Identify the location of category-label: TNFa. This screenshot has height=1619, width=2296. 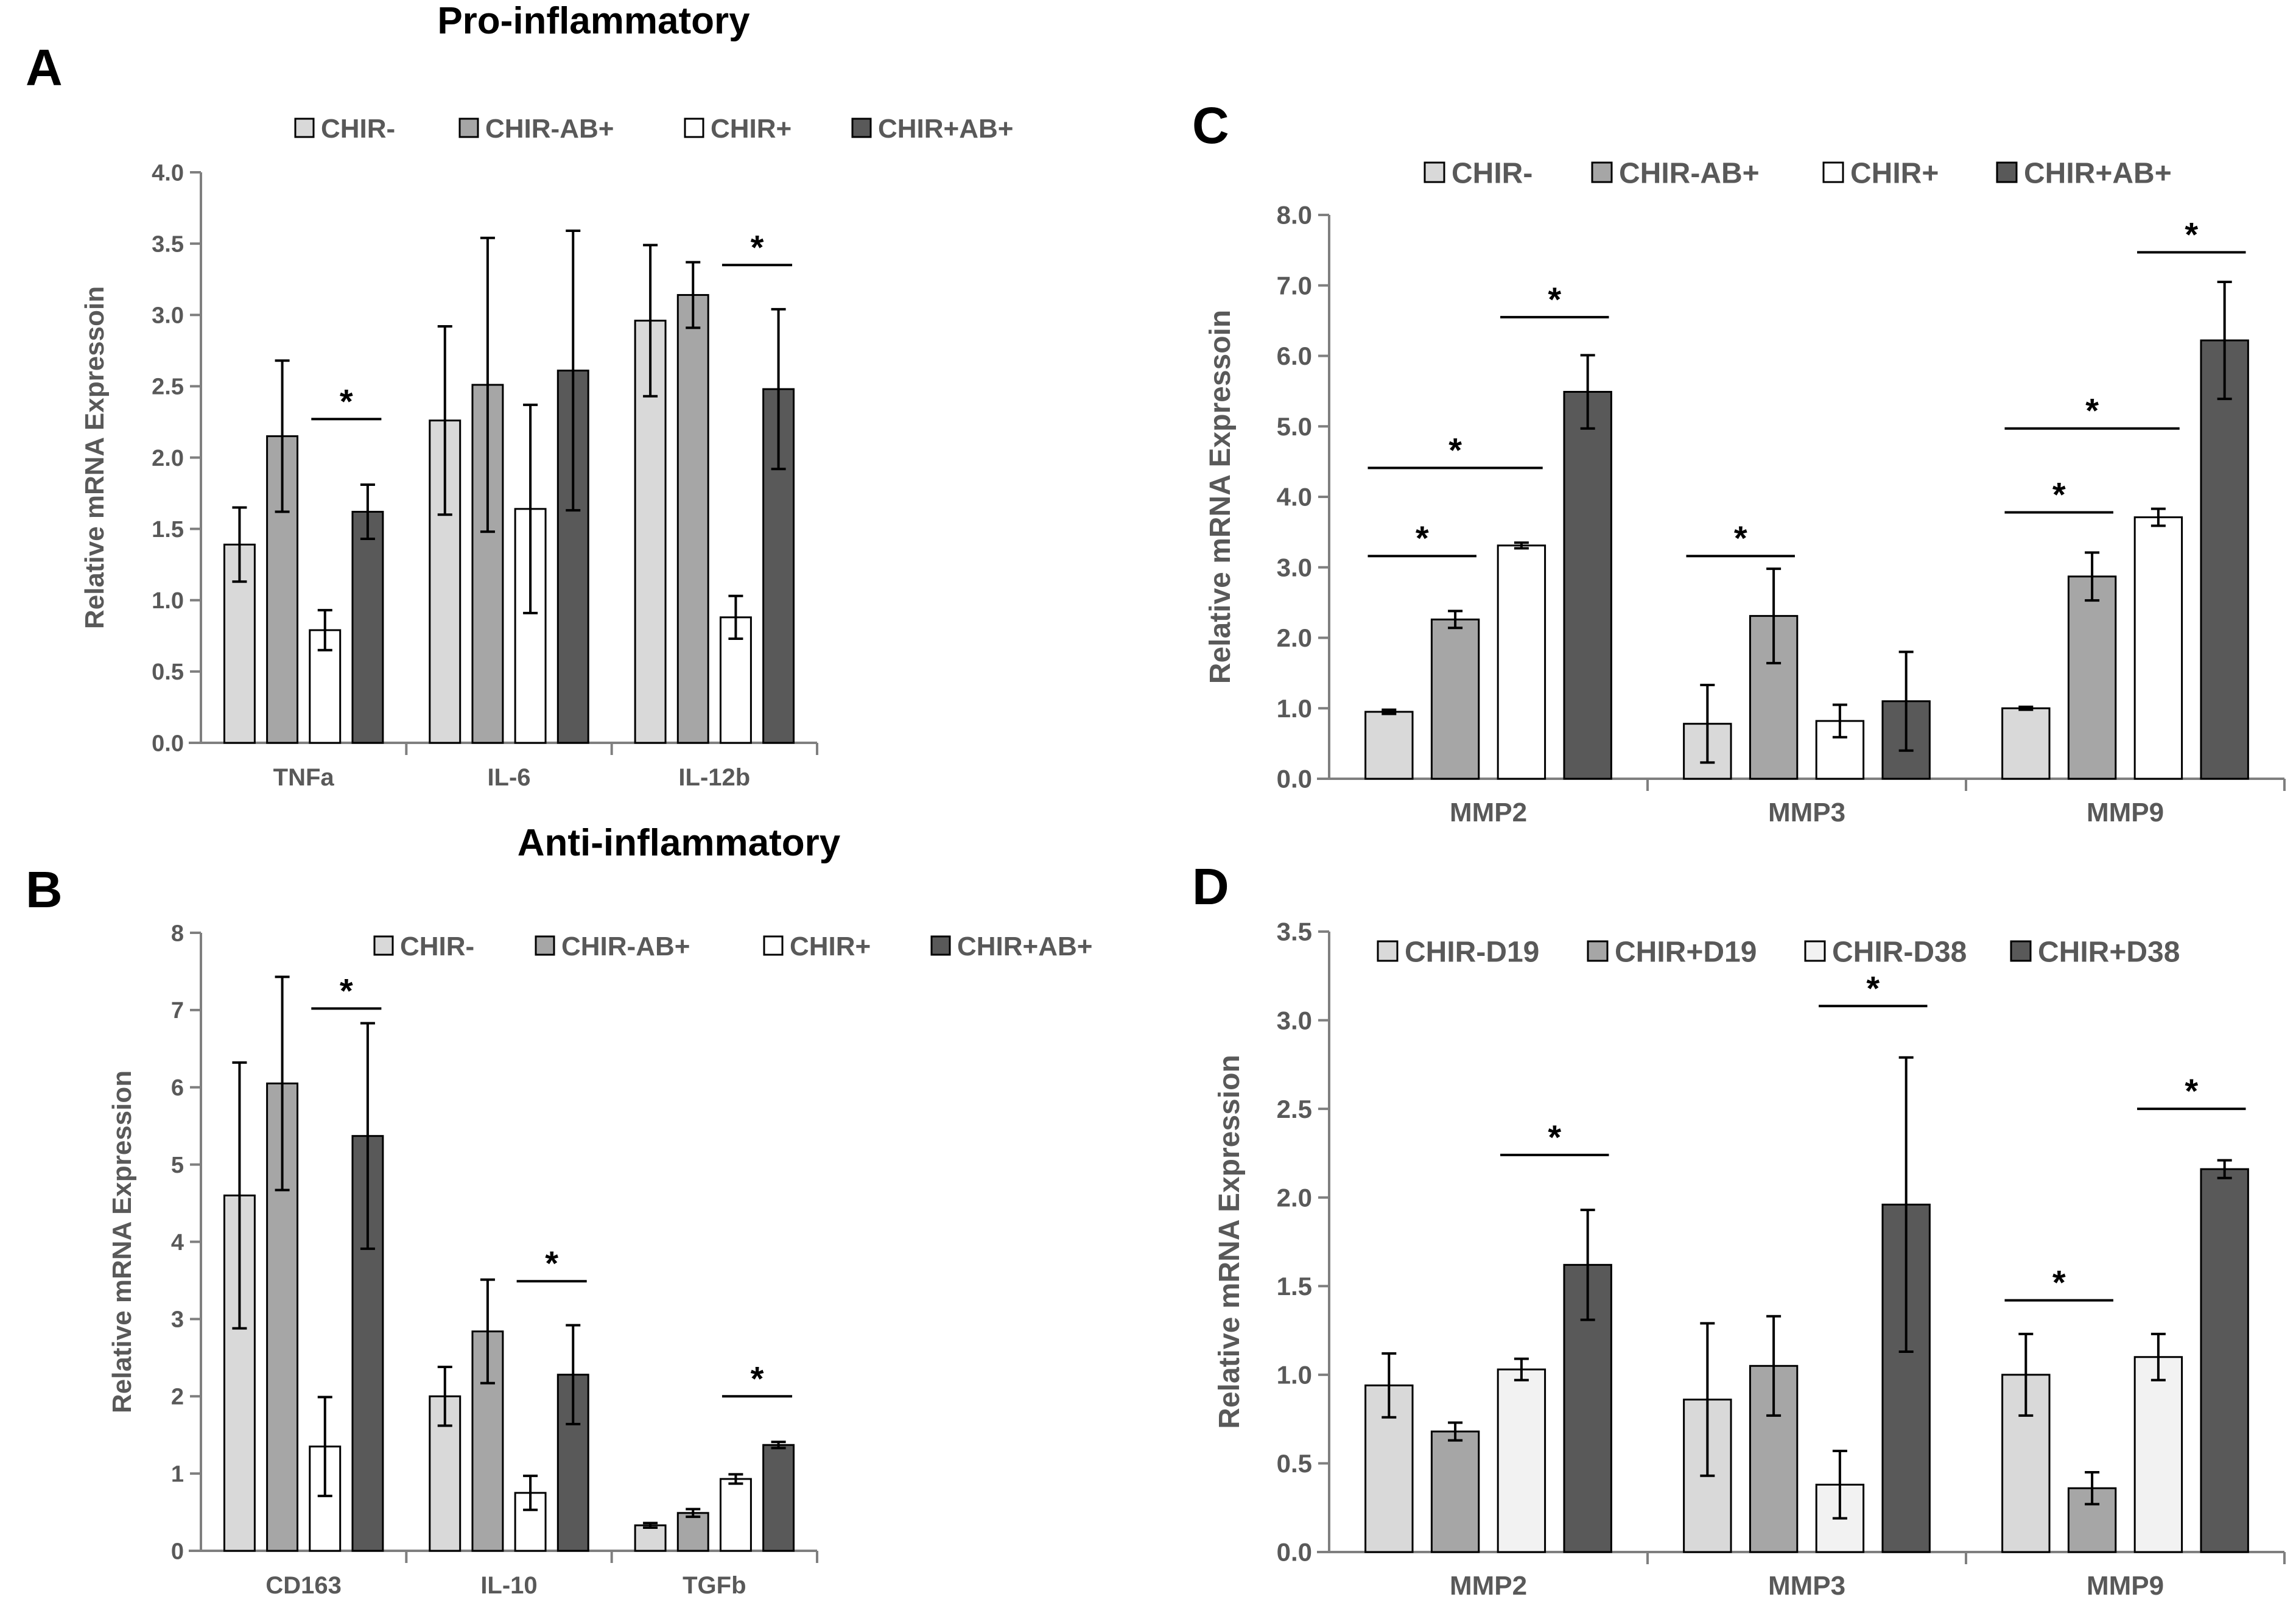
(304, 777).